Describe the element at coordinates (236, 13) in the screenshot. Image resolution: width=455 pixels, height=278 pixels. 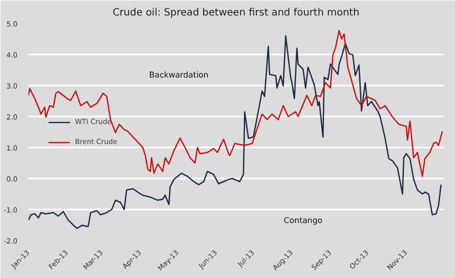
I see `chart-title: Crude oil: Spread between first and fourth month` at that location.